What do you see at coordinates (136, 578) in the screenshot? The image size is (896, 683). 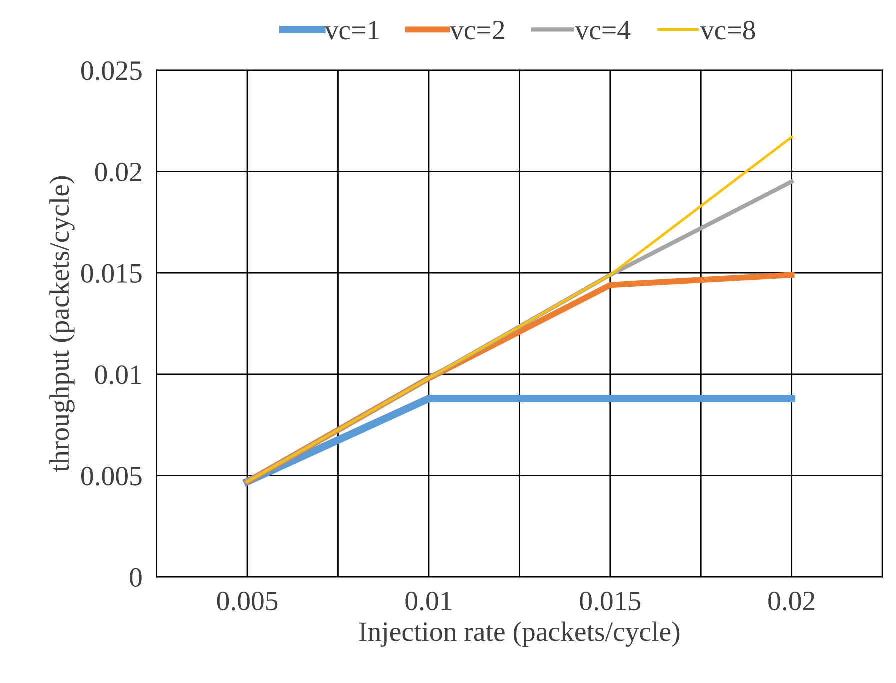 I see `y-tick-label: 0` at bounding box center [136, 578].